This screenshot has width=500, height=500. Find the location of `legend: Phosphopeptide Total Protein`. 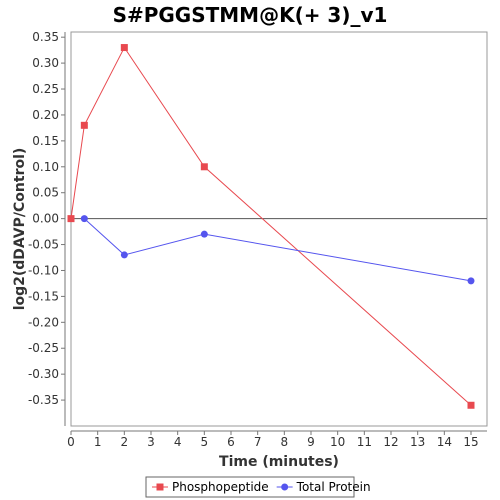

legend: Phosphopeptide Total Protein is located at coordinates (258, 487).